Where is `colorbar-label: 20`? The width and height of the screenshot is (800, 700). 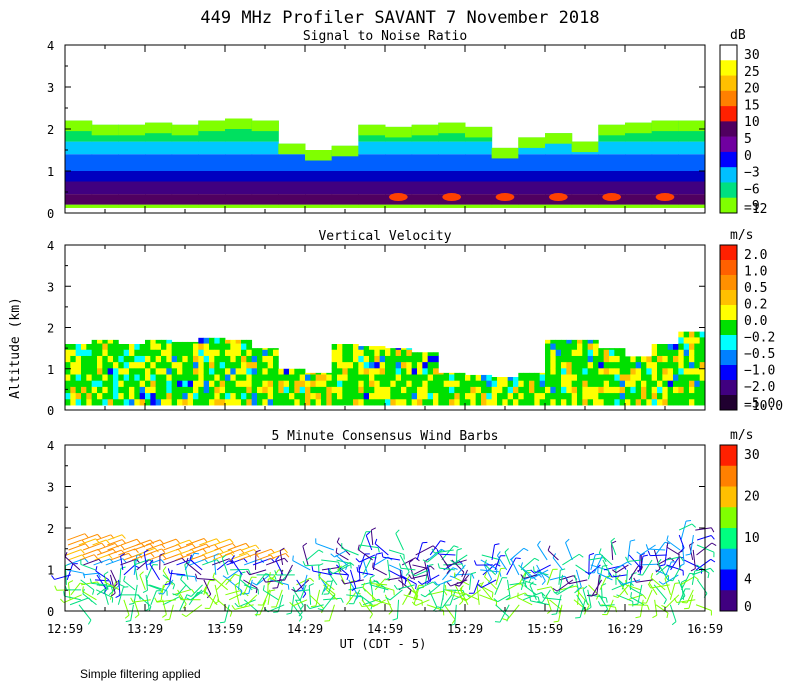 colorbar-label: 20 is located at coordinates (752, 89).